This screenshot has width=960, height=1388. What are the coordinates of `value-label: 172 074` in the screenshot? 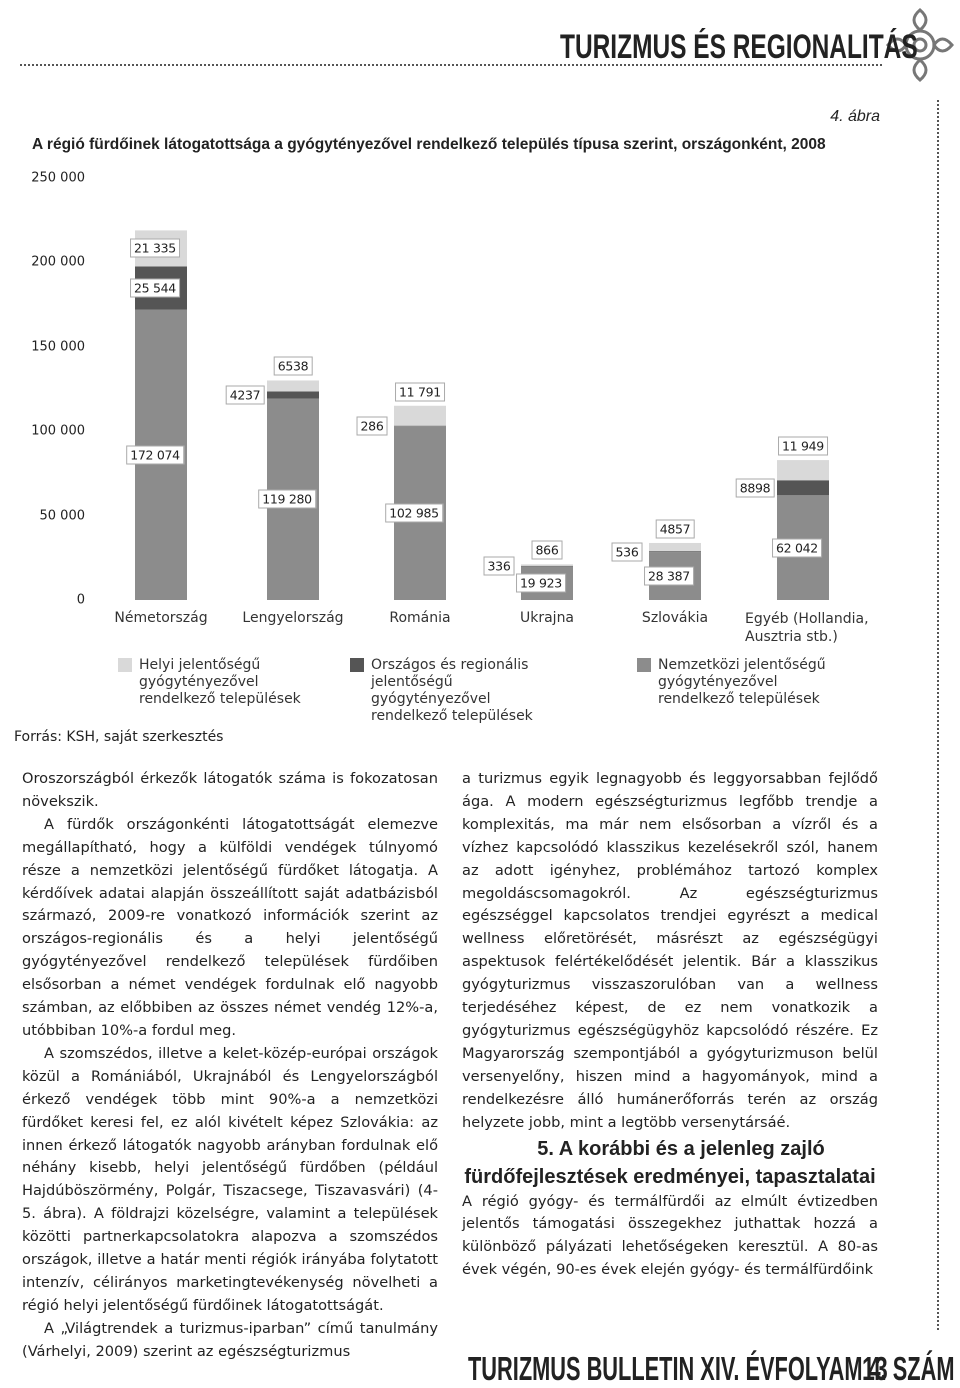 It's located at (155, 454).